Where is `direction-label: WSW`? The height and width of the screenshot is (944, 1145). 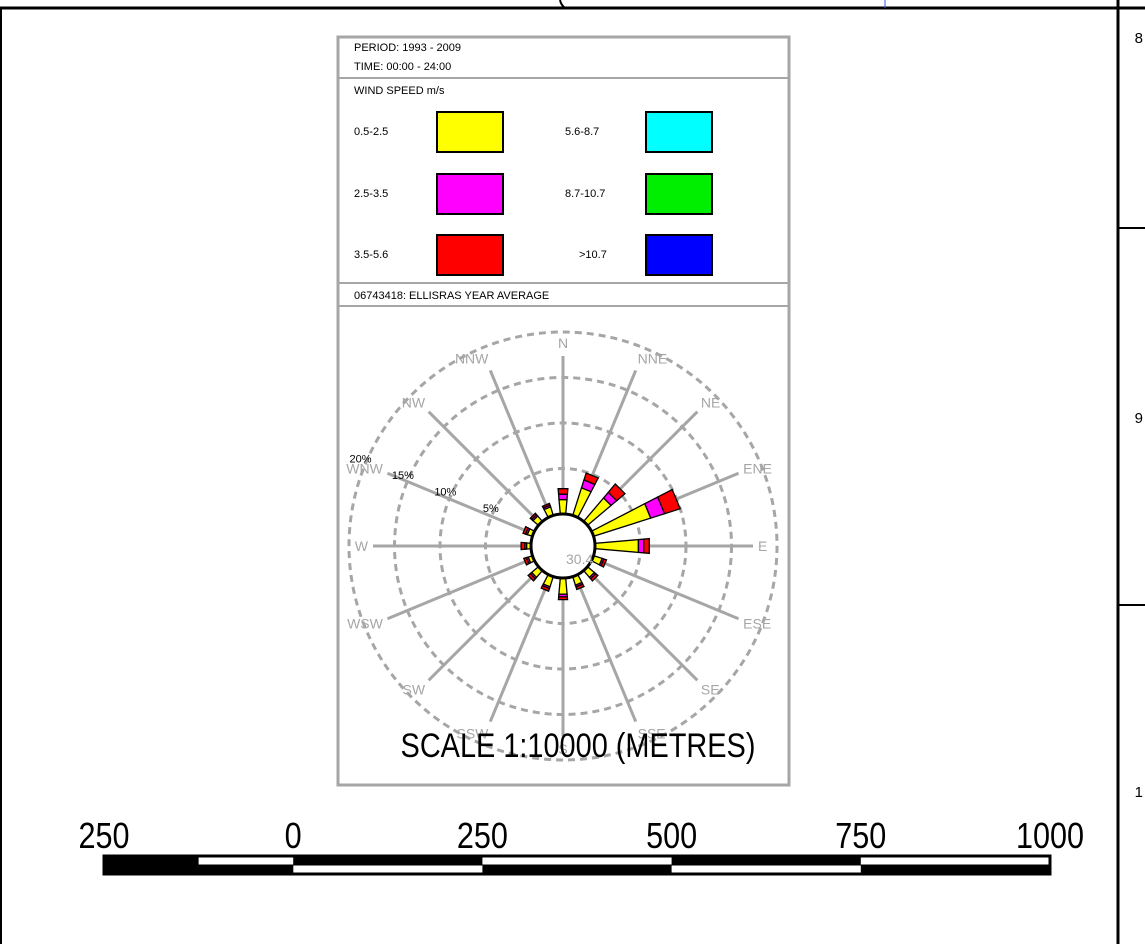
direction-label: WSW is located at coordinates (365, 624).